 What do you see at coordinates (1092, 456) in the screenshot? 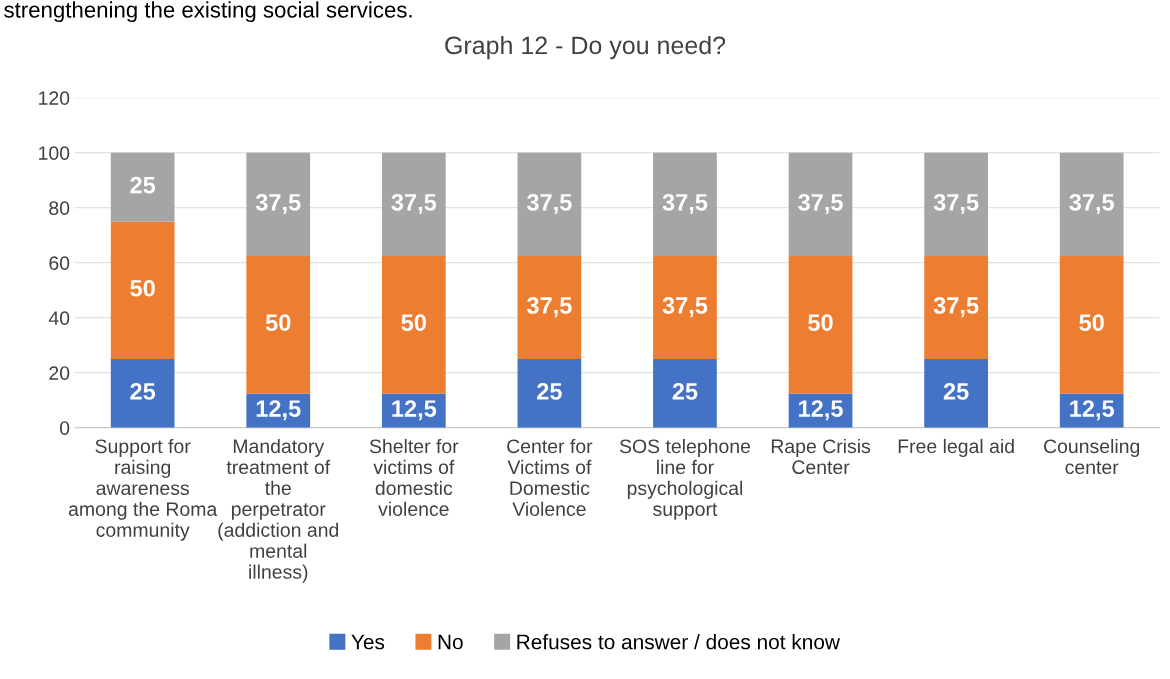
I see `x-tick-label: Counseling center` at bounding box center [1092, 456].